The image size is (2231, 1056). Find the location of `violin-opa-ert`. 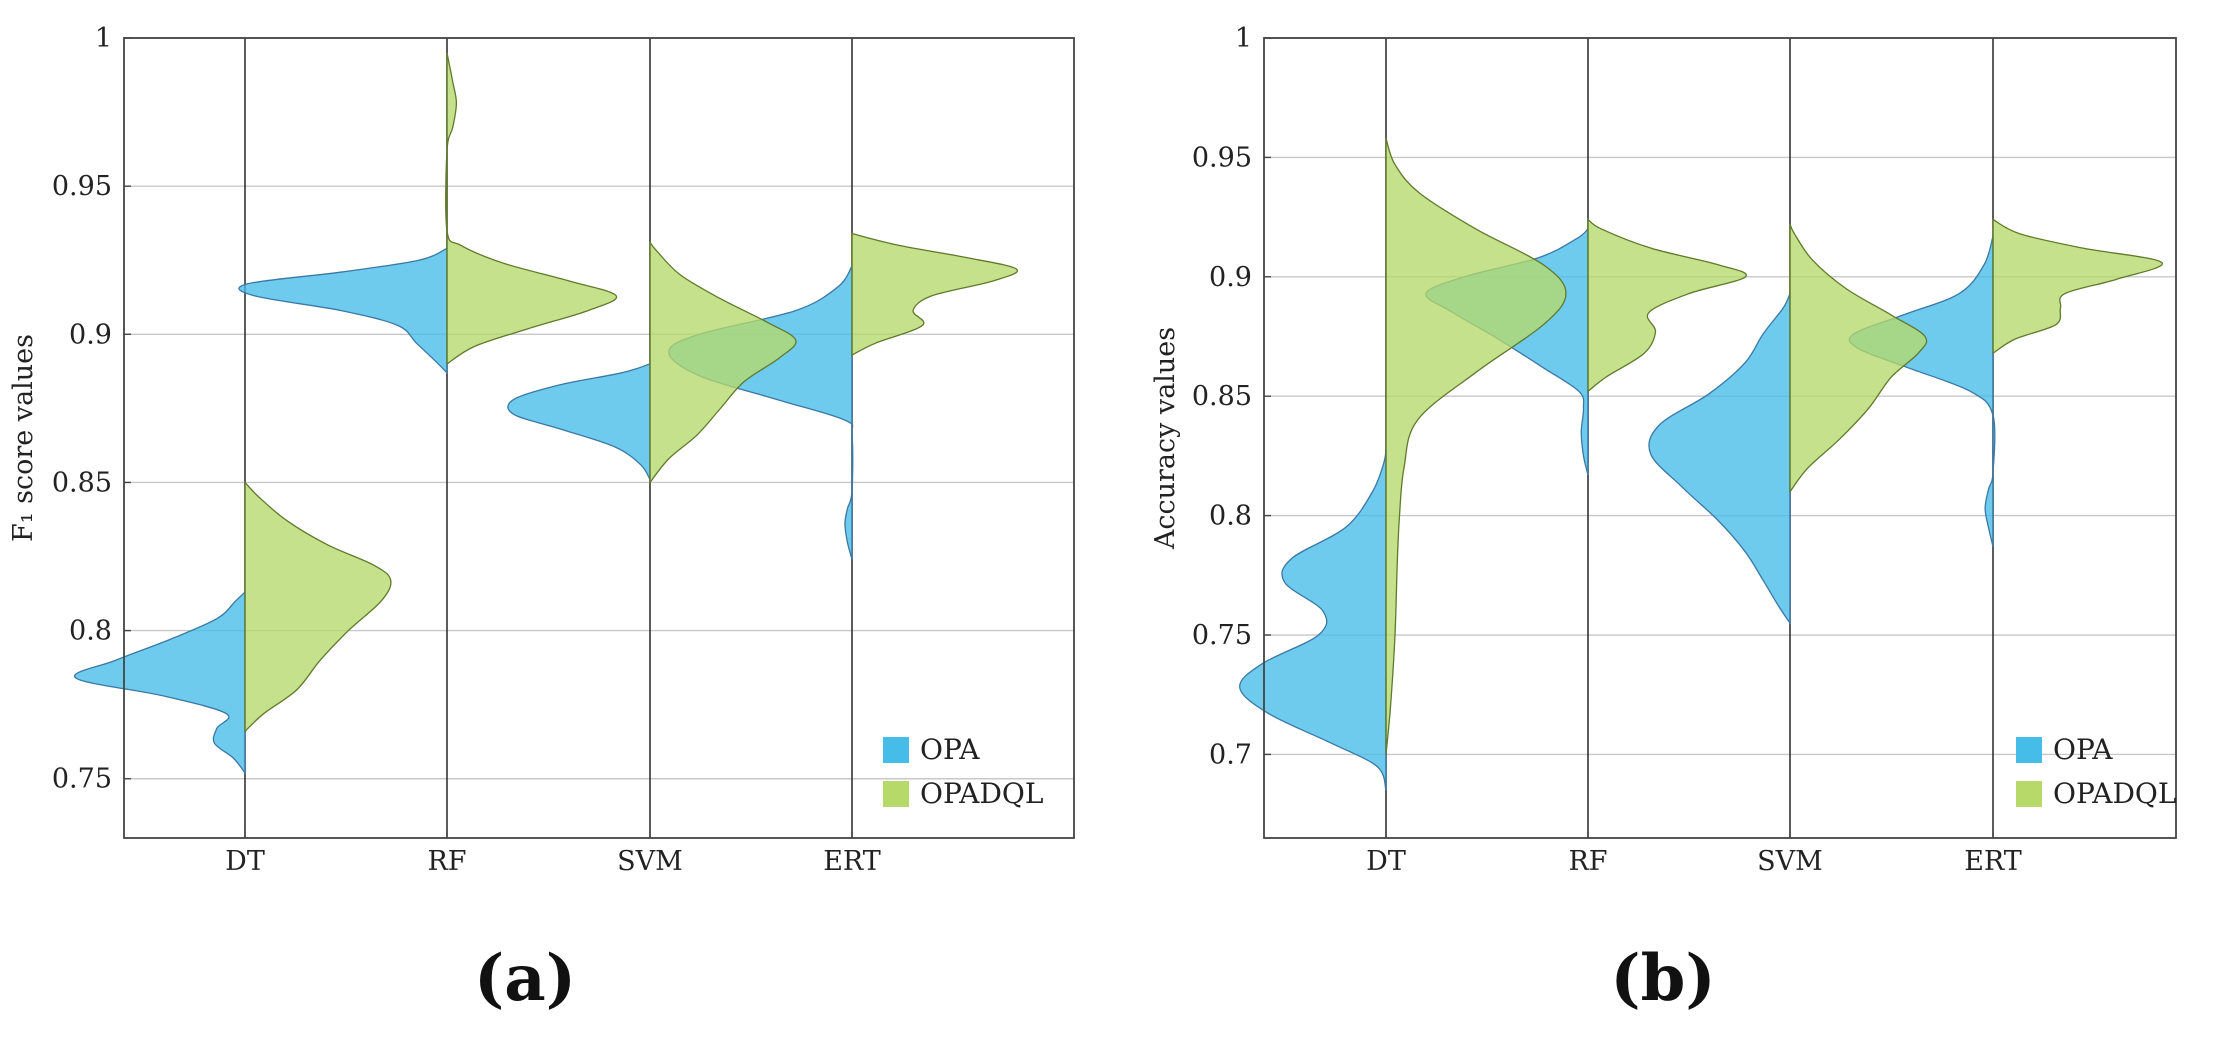

violin-opa-ert is located at coordinates (1922, 391).